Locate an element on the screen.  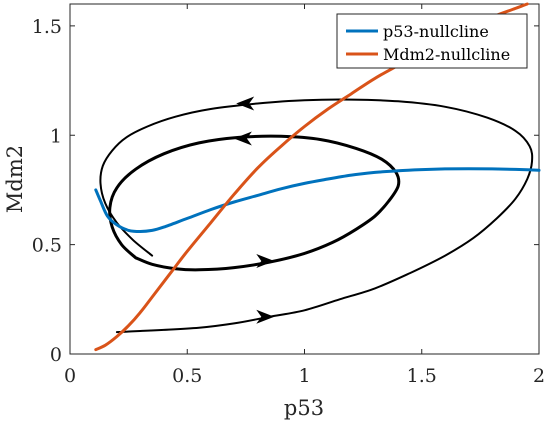
legend-box is located at coordinates (432, 41).